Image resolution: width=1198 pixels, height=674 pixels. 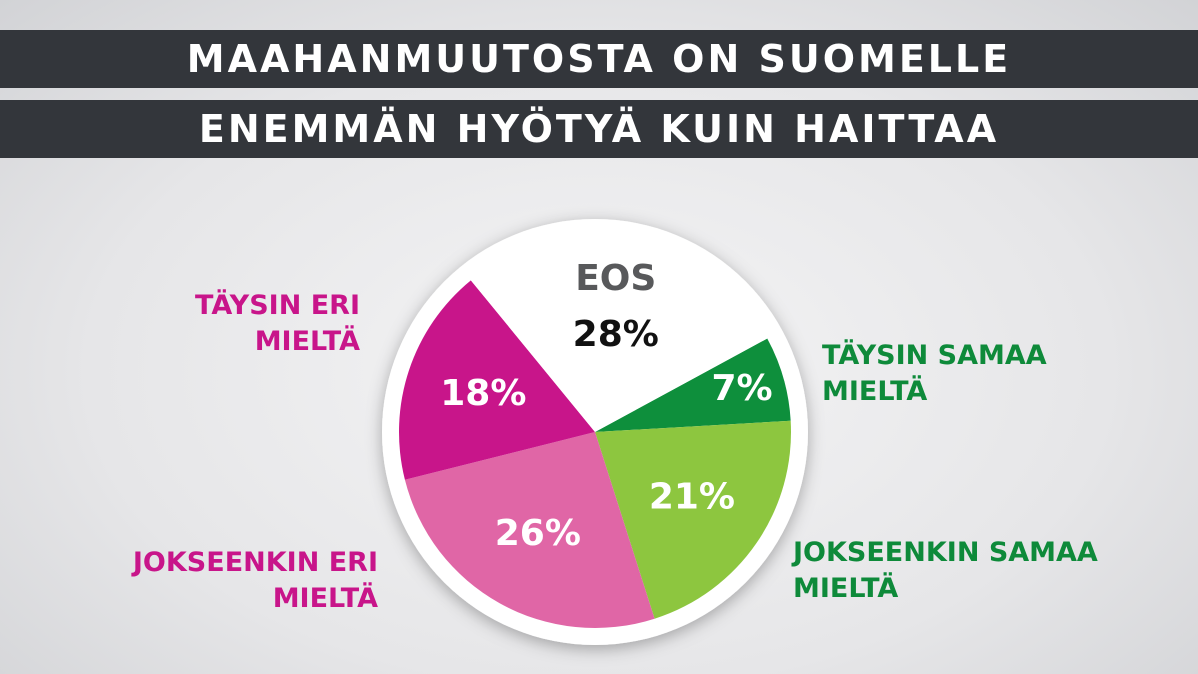 I want to click on category-label: EOS, so click(x=615, y=278).